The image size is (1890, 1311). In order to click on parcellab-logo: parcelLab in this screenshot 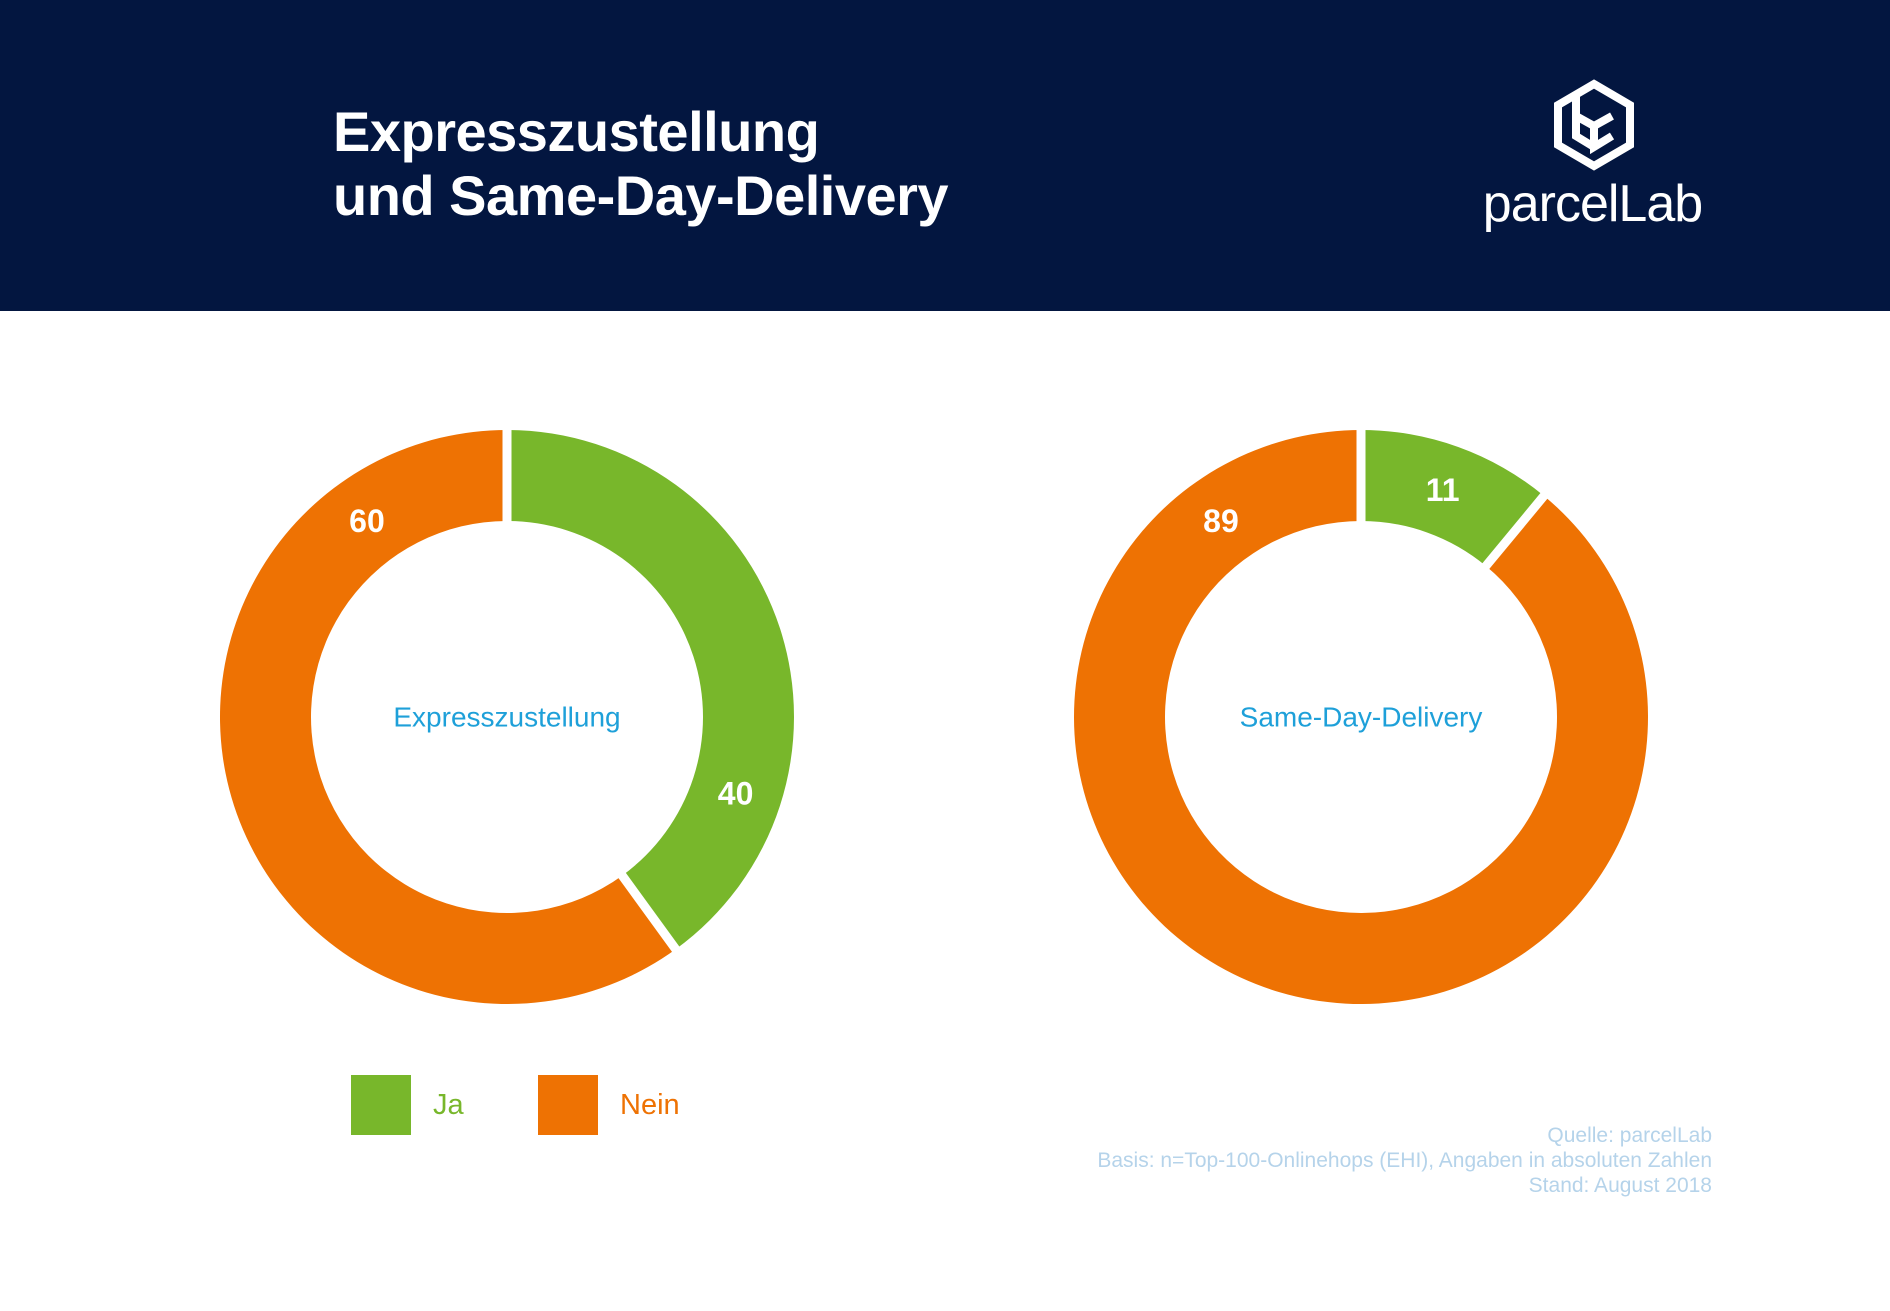, I will do `click(1592, 158)`.